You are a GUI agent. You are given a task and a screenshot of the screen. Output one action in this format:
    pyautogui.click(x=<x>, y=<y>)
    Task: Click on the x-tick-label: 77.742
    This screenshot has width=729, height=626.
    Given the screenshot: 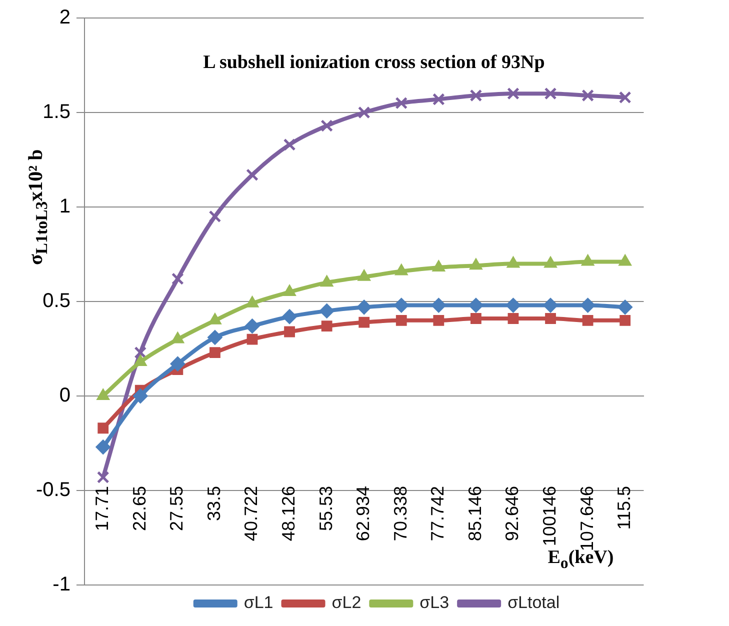 What is the action you would take?
    pyautogui.click(x=438, y=514)
    